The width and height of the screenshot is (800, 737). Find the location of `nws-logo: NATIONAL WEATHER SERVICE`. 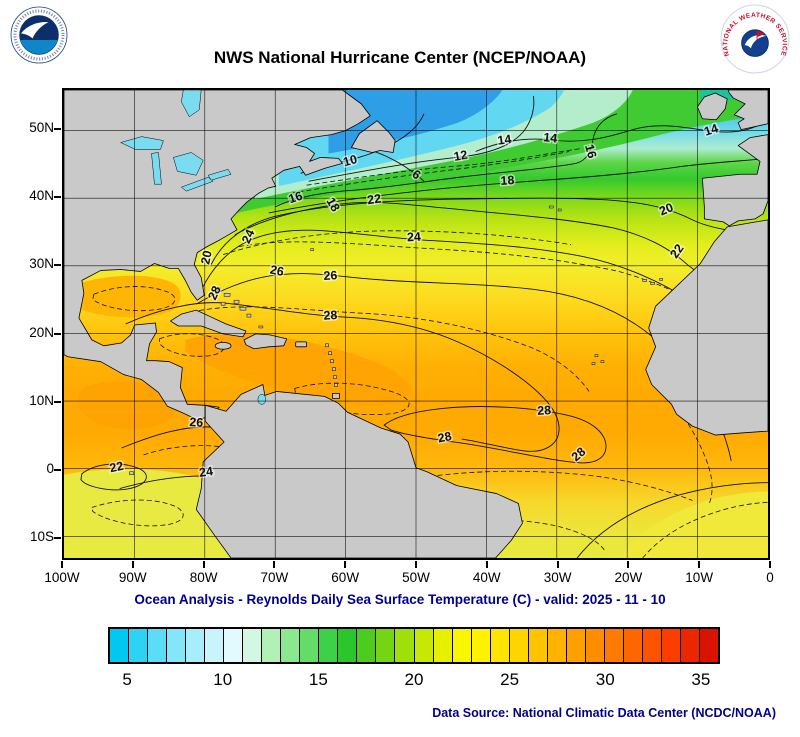

nws-logo: NATIONAL WEATHER SERVICE is located at coordinates (755, 39).